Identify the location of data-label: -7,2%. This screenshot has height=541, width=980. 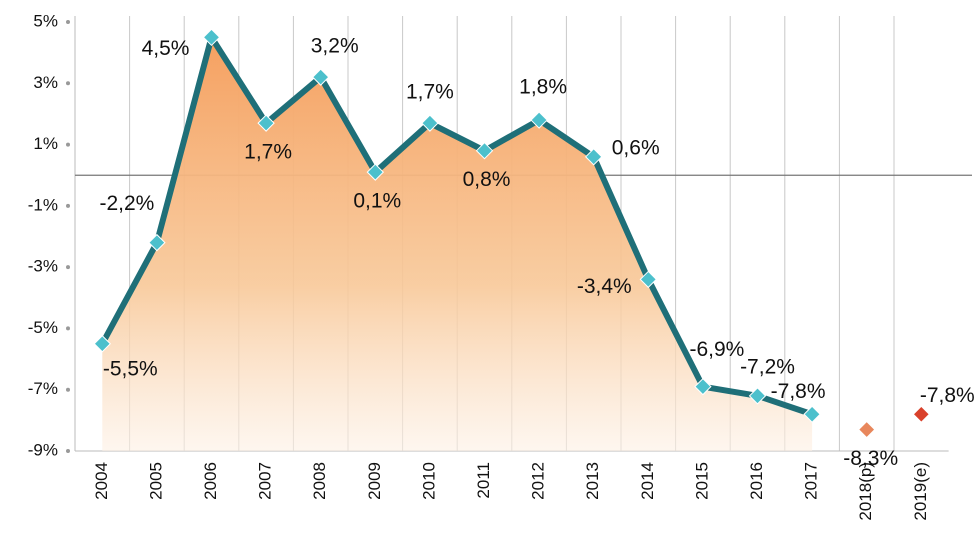
(767, 366).